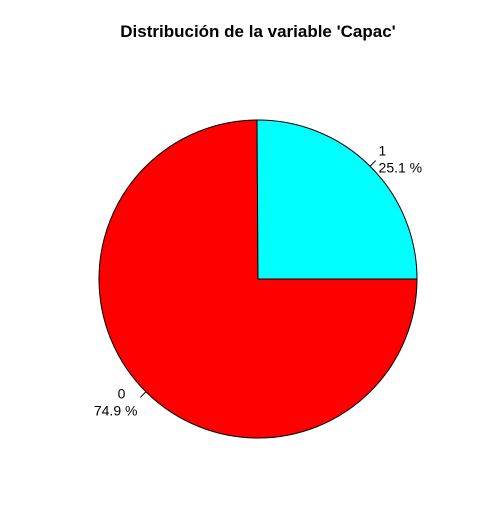 Image resolution: width=499 pixels, height=513 pixels. Describe the element at coordinates (116, 410) in the screenshot. I see `slice-percent-label-0: 74.9 %` at that location.